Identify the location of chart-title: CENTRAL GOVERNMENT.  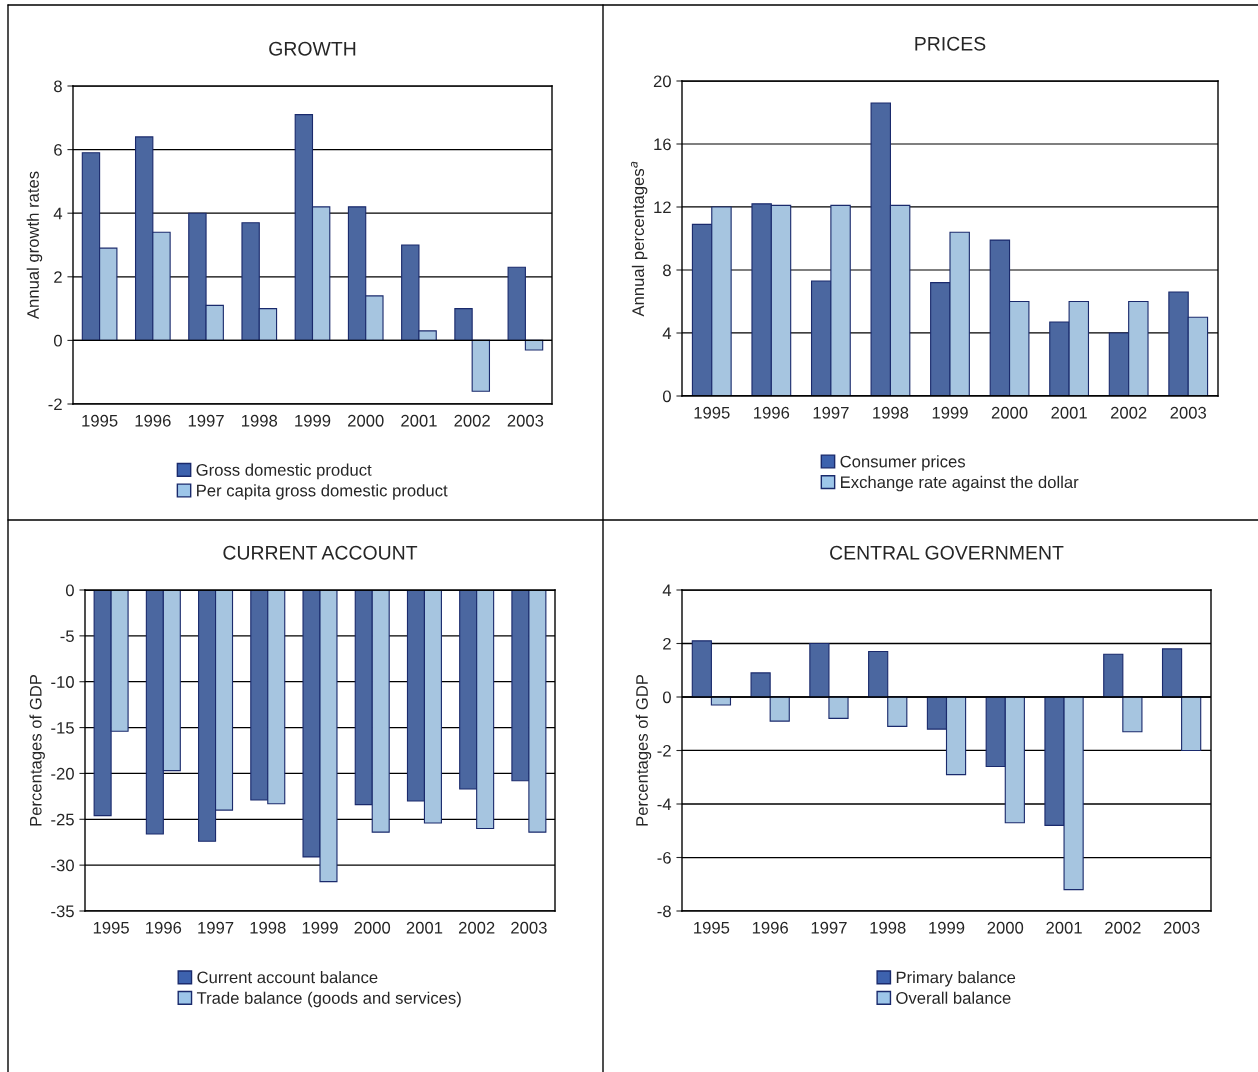
(947, 552).